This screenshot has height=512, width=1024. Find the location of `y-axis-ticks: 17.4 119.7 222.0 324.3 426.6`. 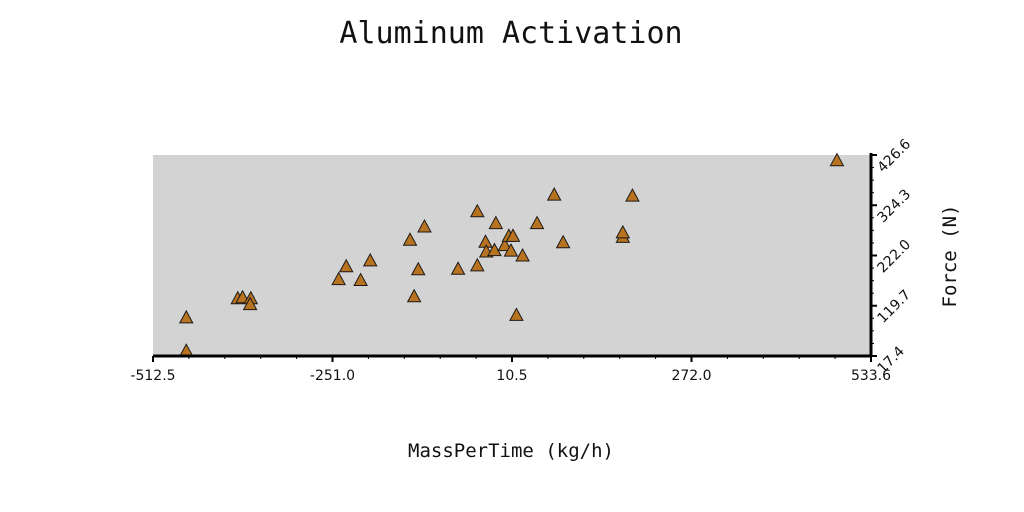

y-axis-ticks: 17.4 119.7 222.0 324.3 426.6 is located at coordinates (892, 256).